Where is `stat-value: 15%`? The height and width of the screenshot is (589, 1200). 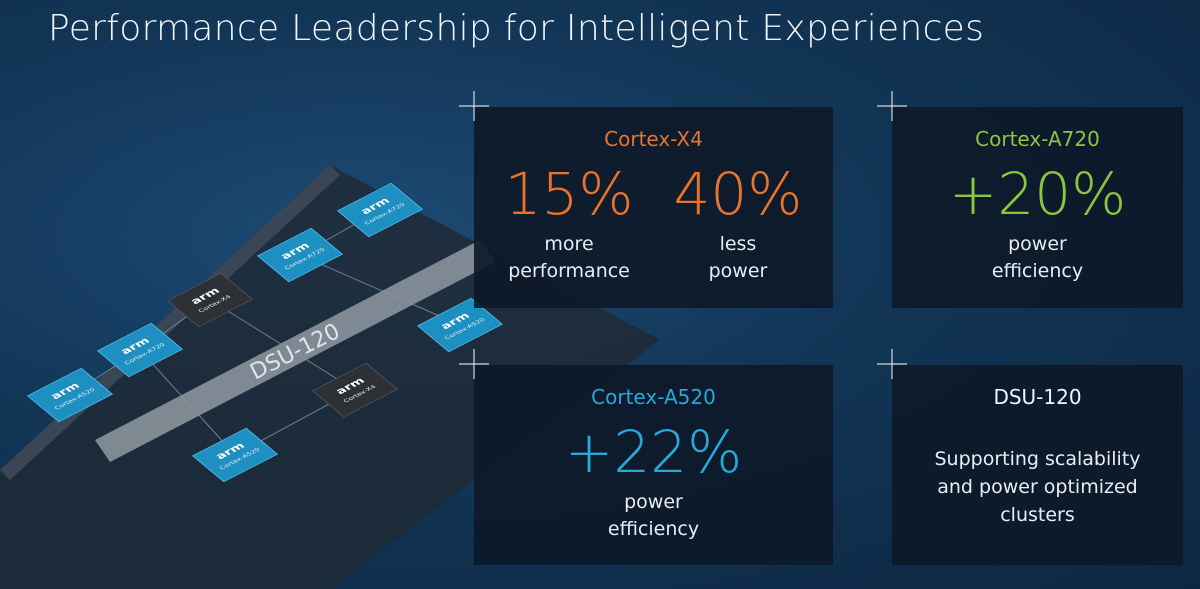 stat-value: 15% is located at coordinates (569, 194).